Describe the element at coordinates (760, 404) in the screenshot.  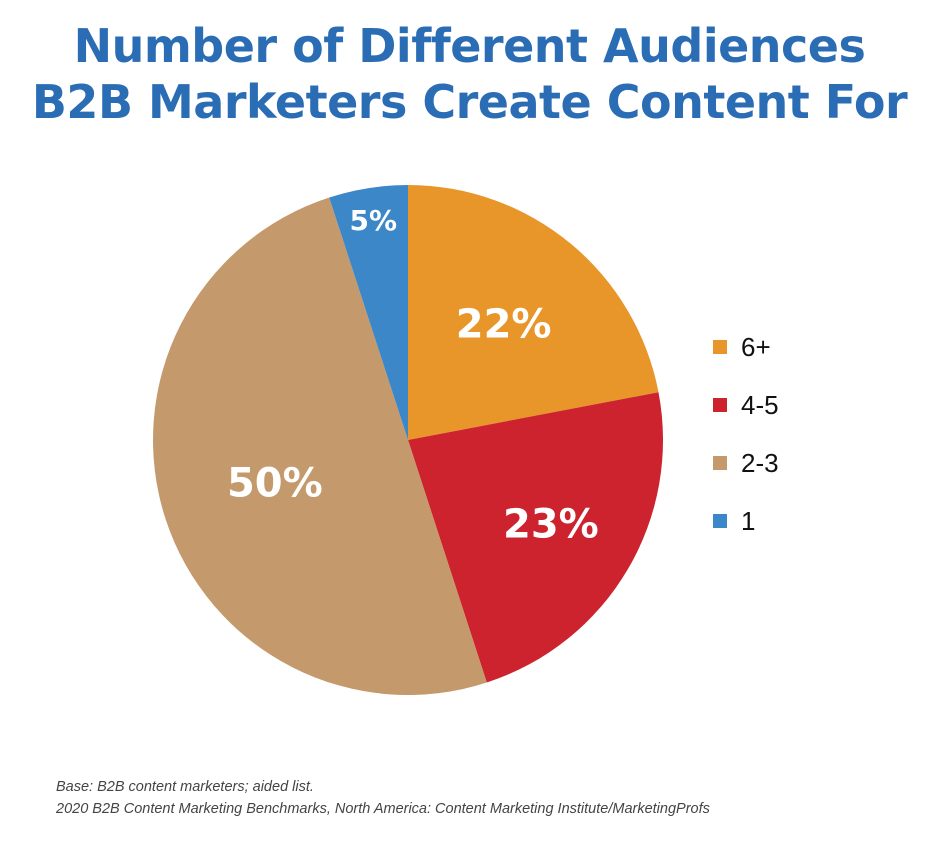
I see `legend-label: 4-5` at that location.